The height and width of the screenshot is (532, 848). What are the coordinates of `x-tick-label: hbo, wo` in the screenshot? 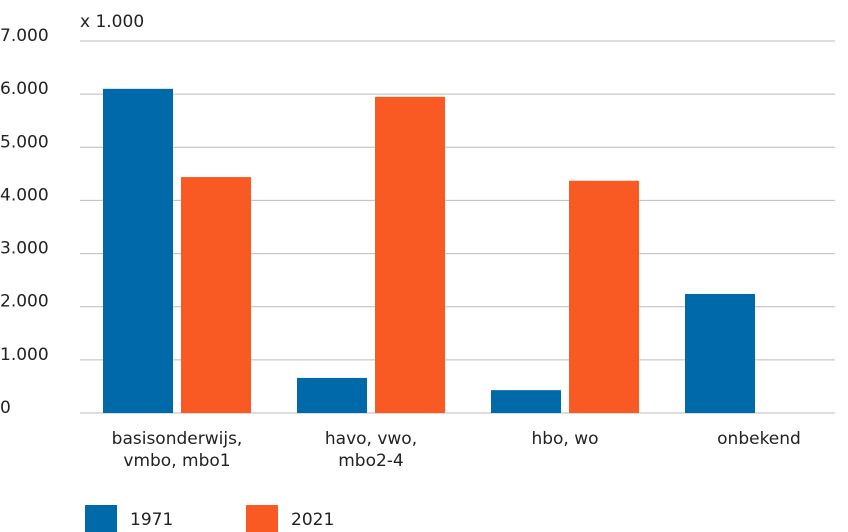 It's located at (565, 439).